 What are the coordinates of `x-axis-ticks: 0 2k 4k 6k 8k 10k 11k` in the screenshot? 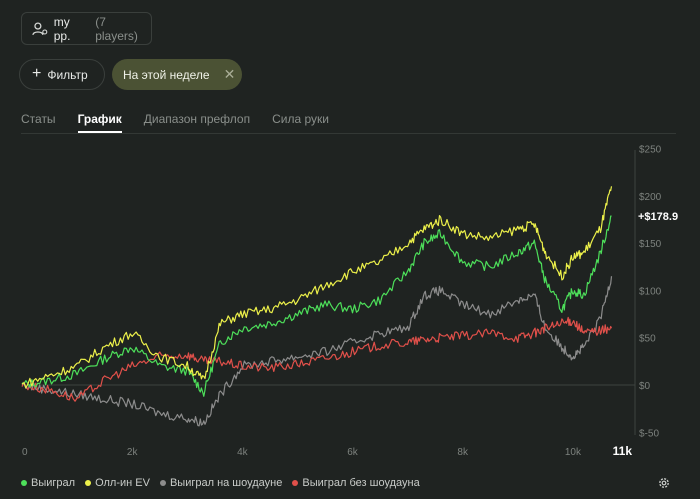 It's located at (327, 451).